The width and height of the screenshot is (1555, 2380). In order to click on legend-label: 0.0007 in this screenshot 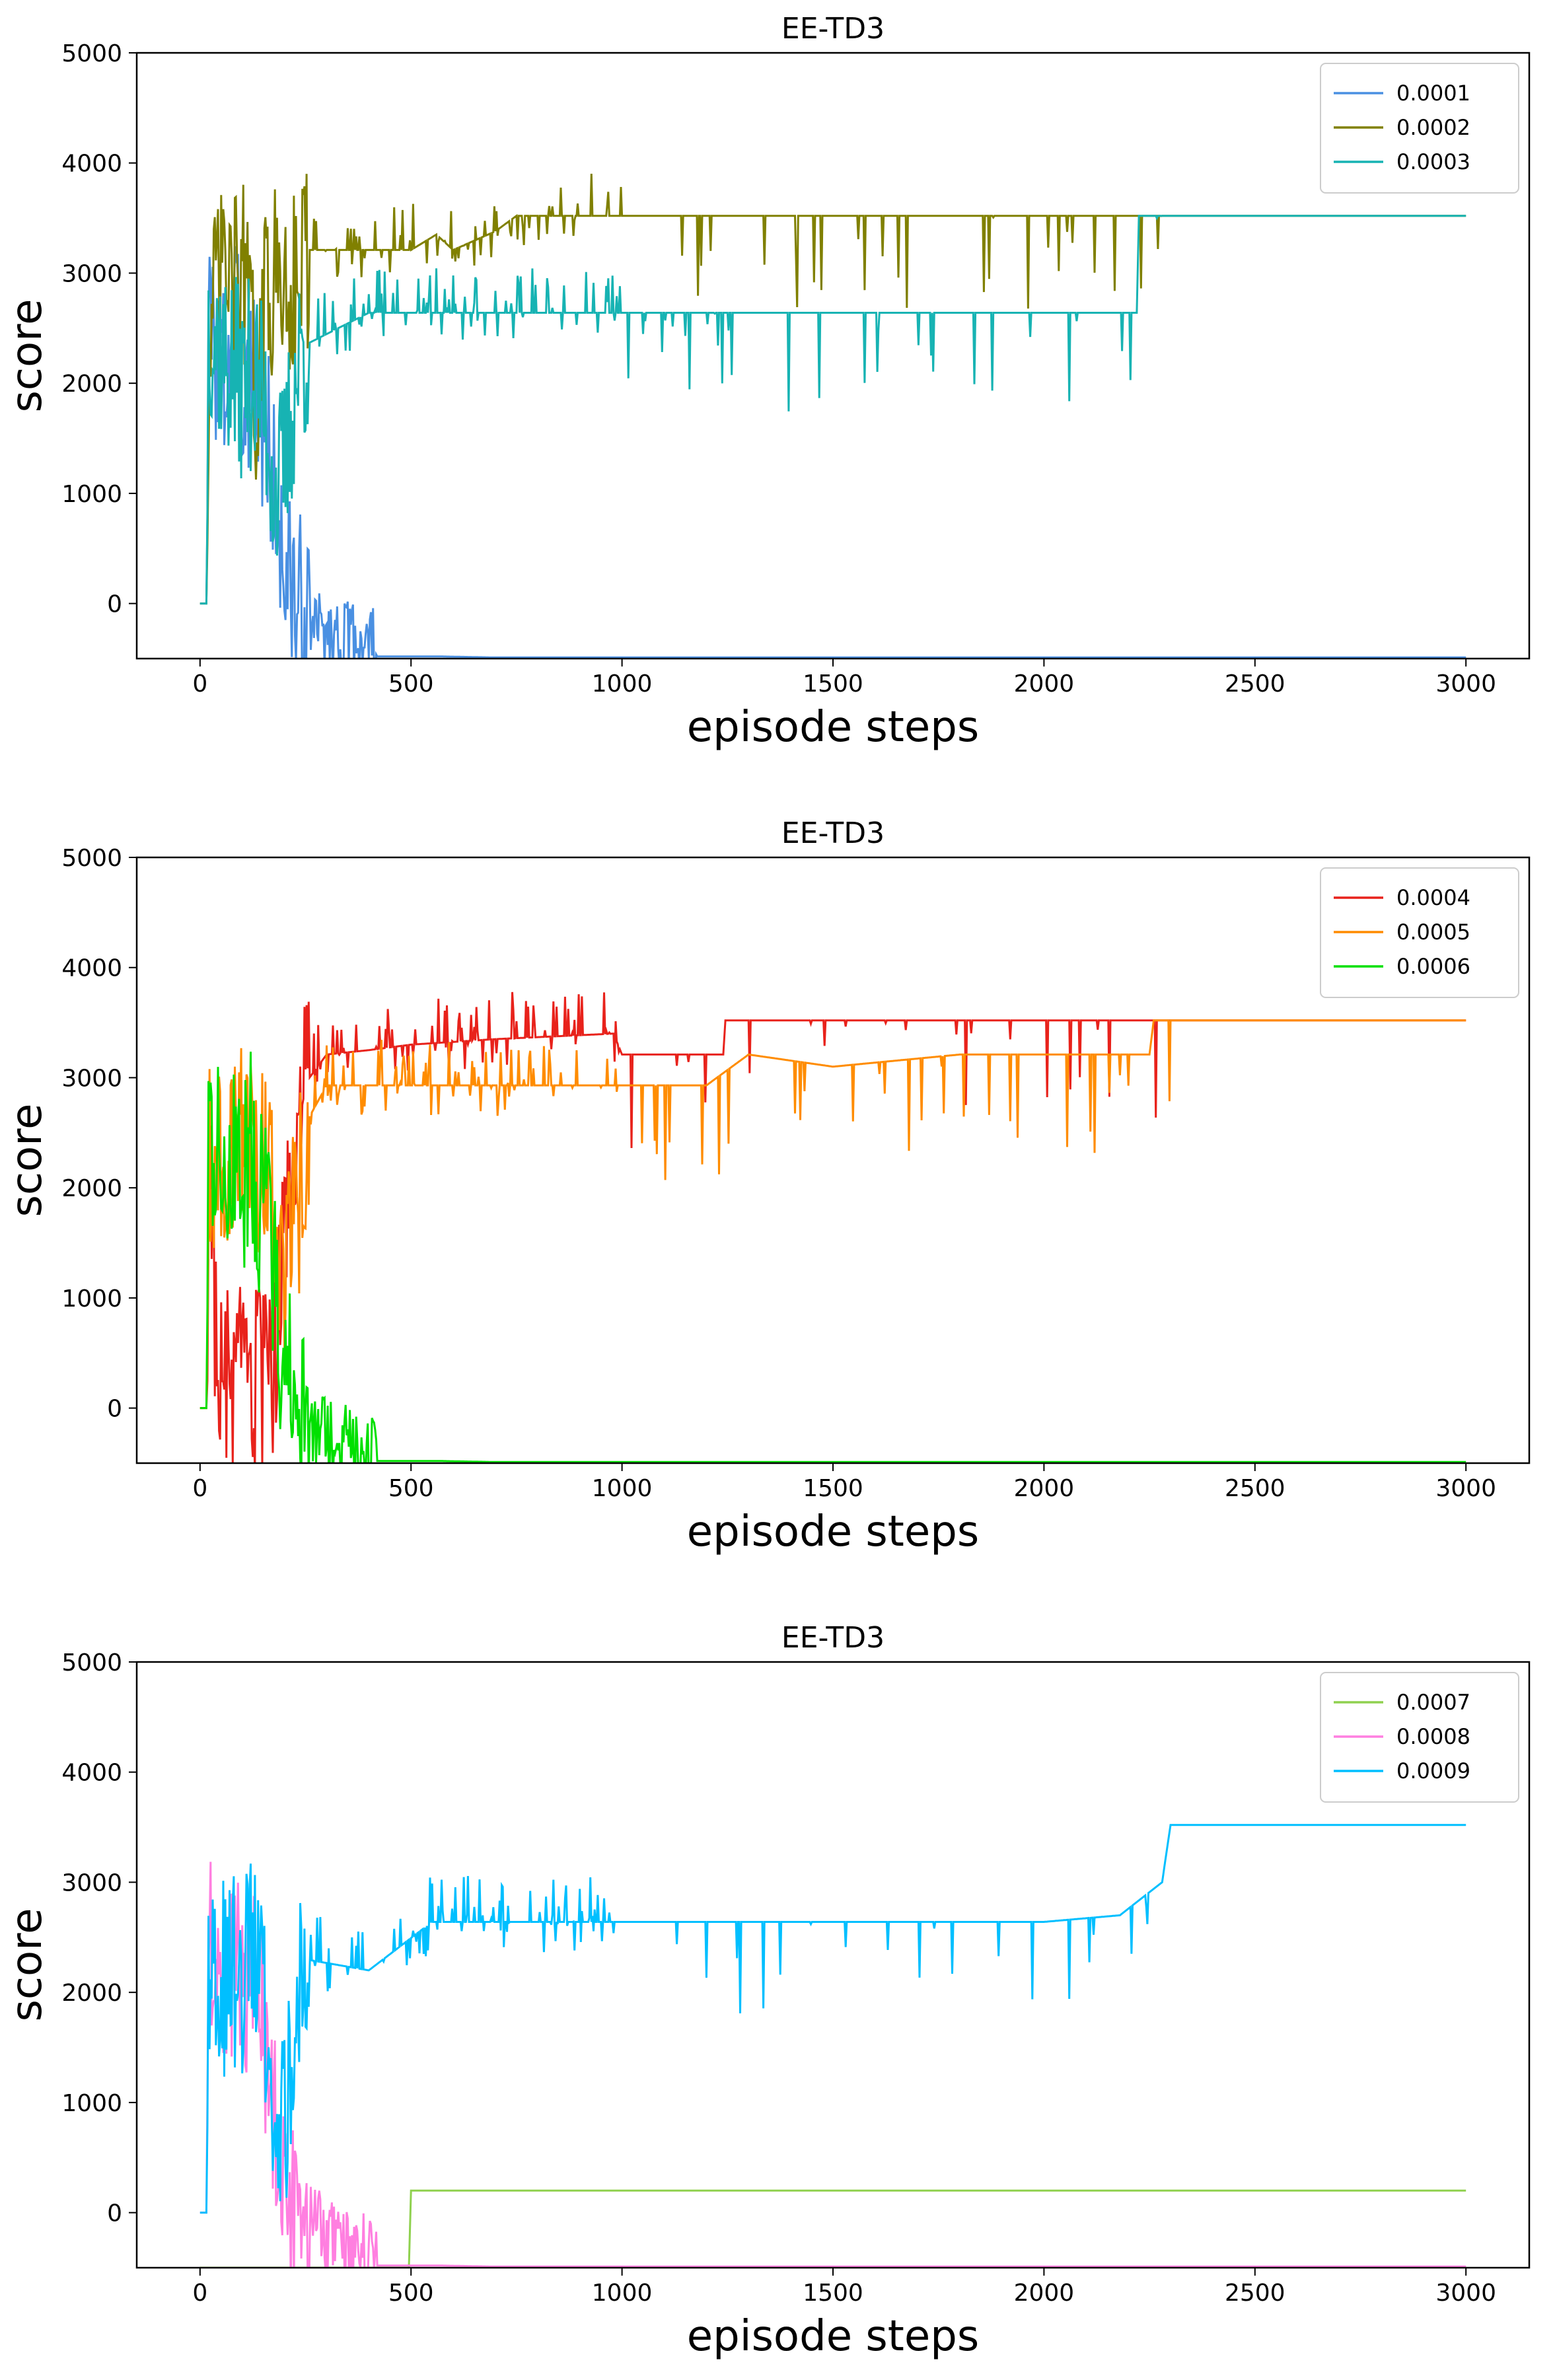, I will do `click(1433, 1702)`.